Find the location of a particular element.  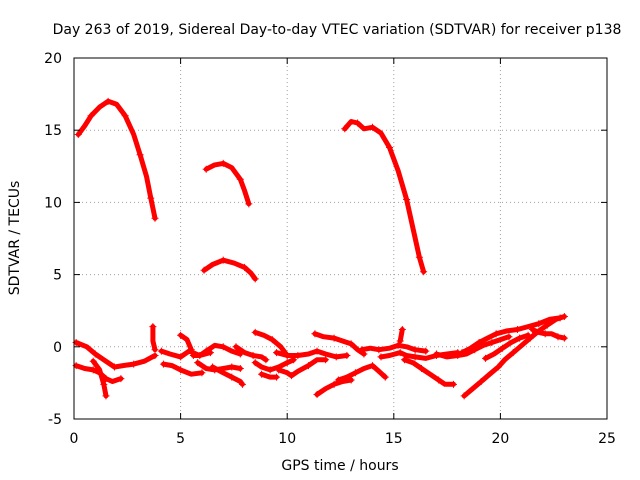

y-axis-label: SDTVAR / TECUs is located at coordinates (15, 238).